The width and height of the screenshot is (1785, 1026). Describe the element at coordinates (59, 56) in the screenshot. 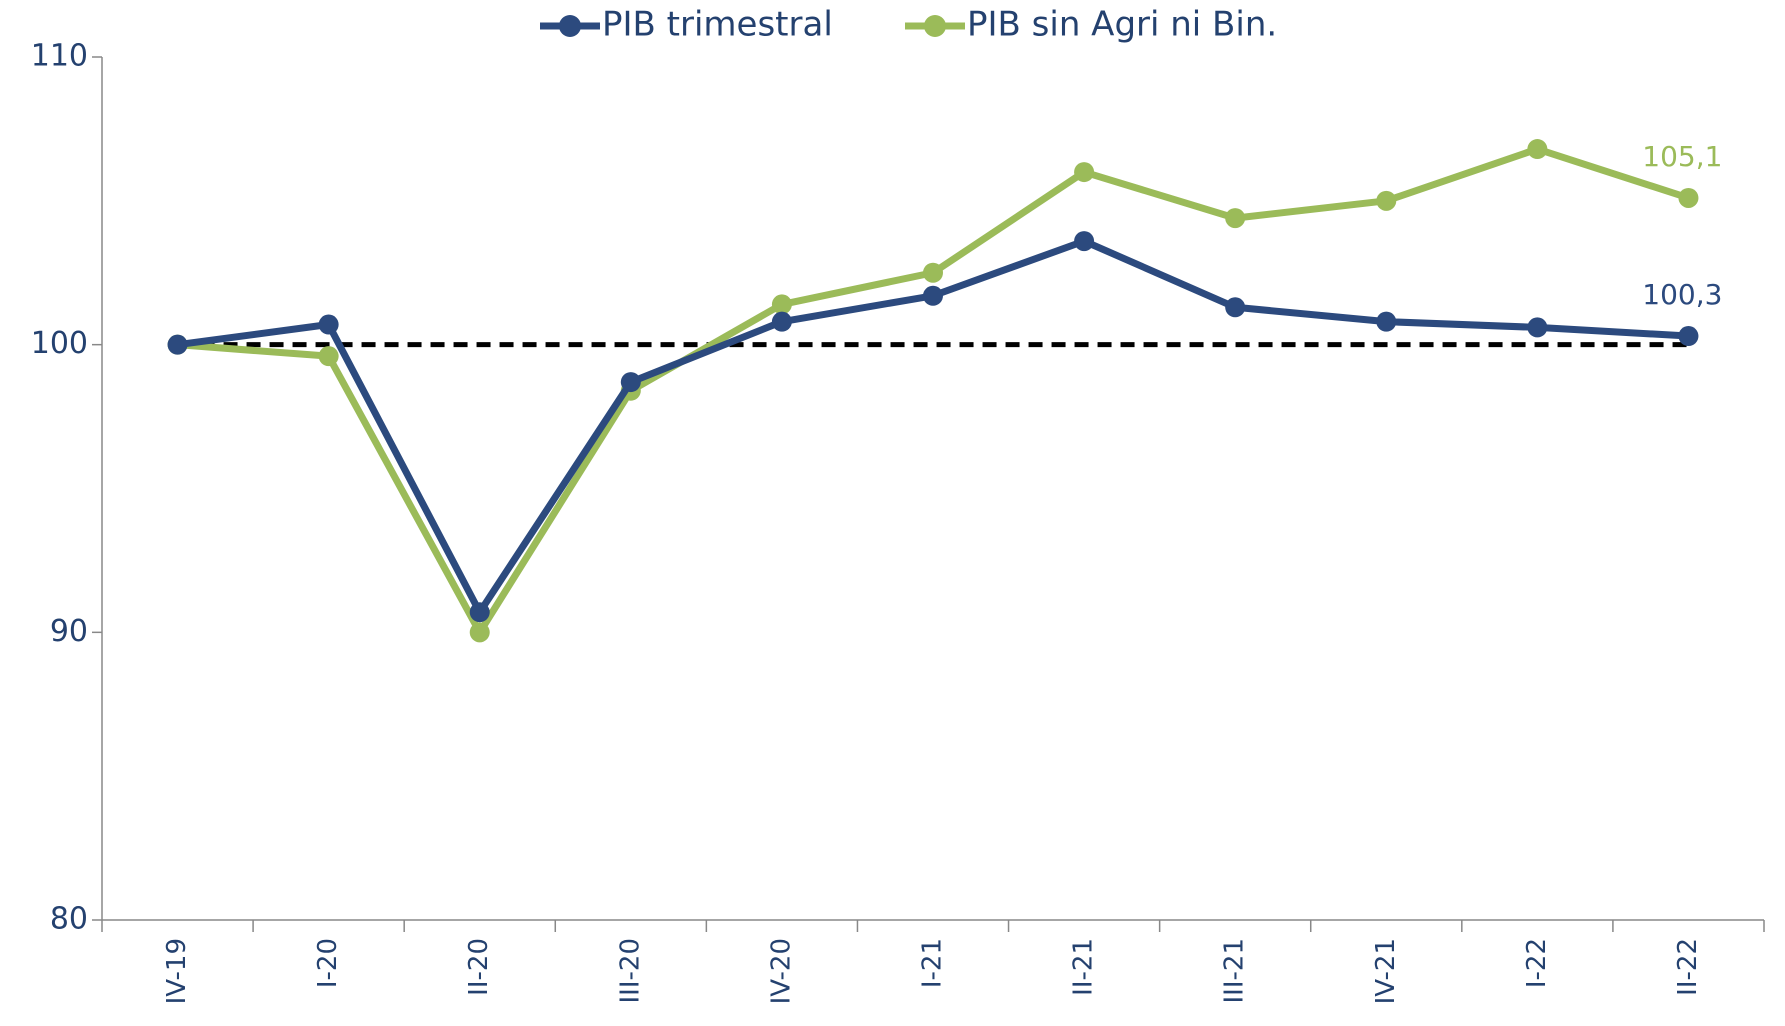

I see `y-tick-label: 110` at that location.